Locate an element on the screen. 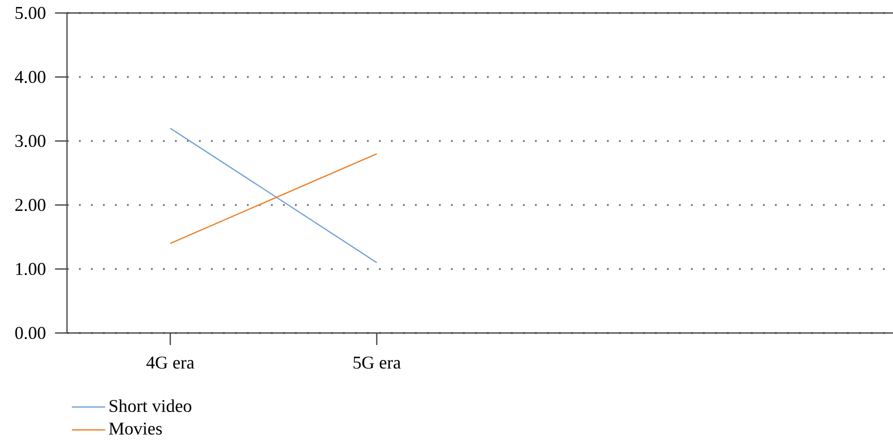  x-tick-label: 4G era is located at coordinates (170, 362).